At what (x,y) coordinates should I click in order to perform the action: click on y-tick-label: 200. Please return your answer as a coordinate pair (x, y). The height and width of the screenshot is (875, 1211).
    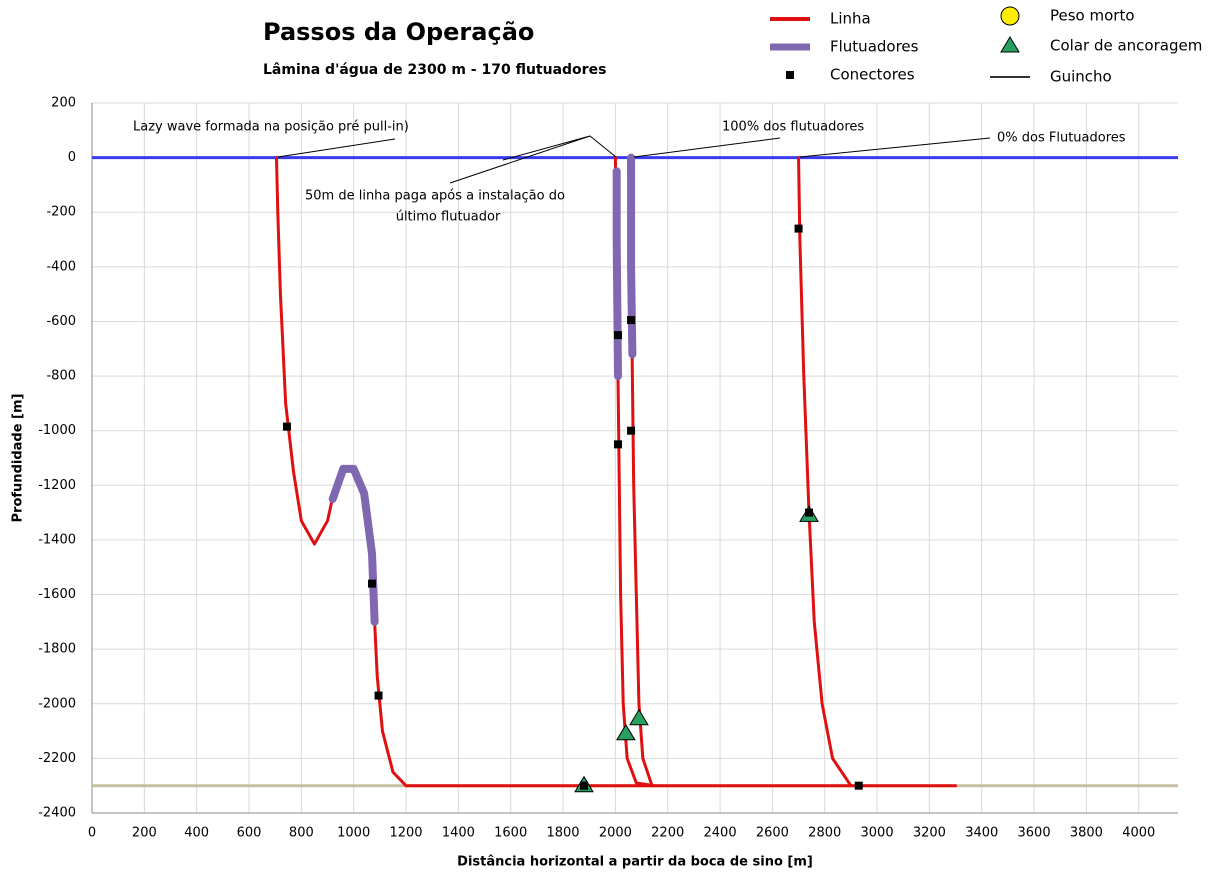
    Looking at the image, I should click on (63, 103).